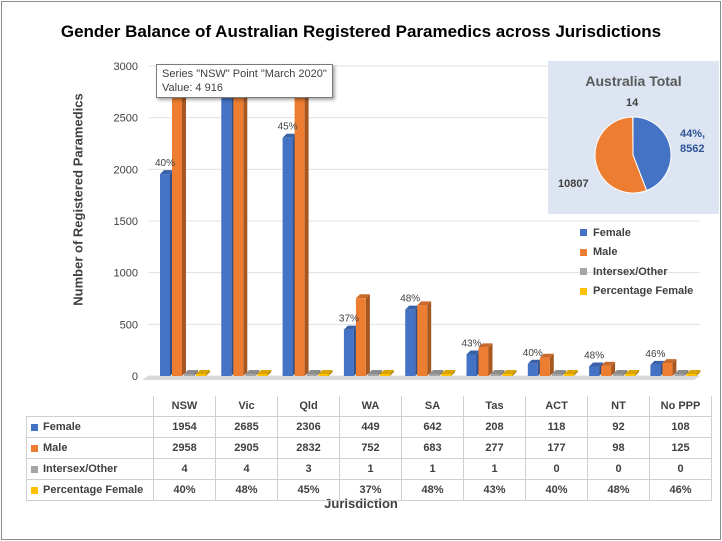 This screenshot has width=722, height=541. I want to click on bar-female-nt, so click(594, 371).